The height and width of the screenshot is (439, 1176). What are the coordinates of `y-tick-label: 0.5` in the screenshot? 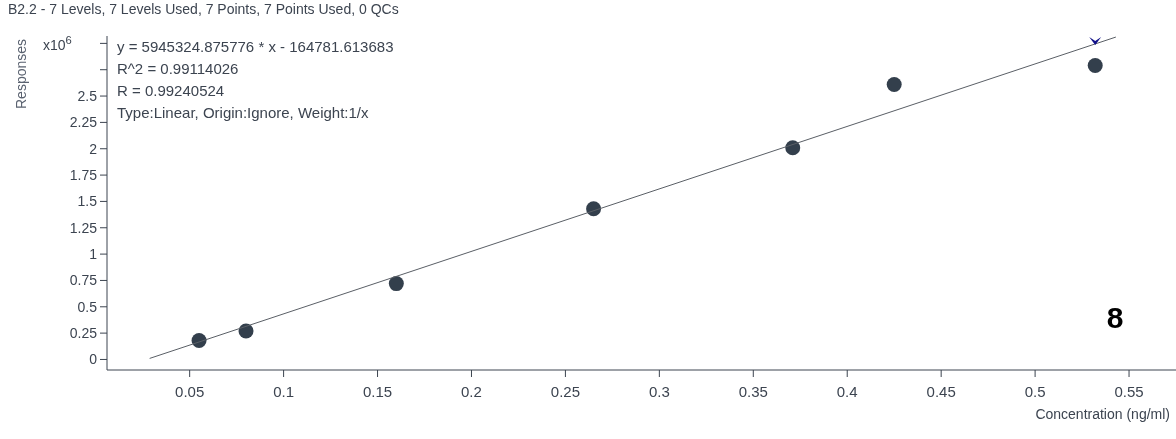 It's located at (87, 306).